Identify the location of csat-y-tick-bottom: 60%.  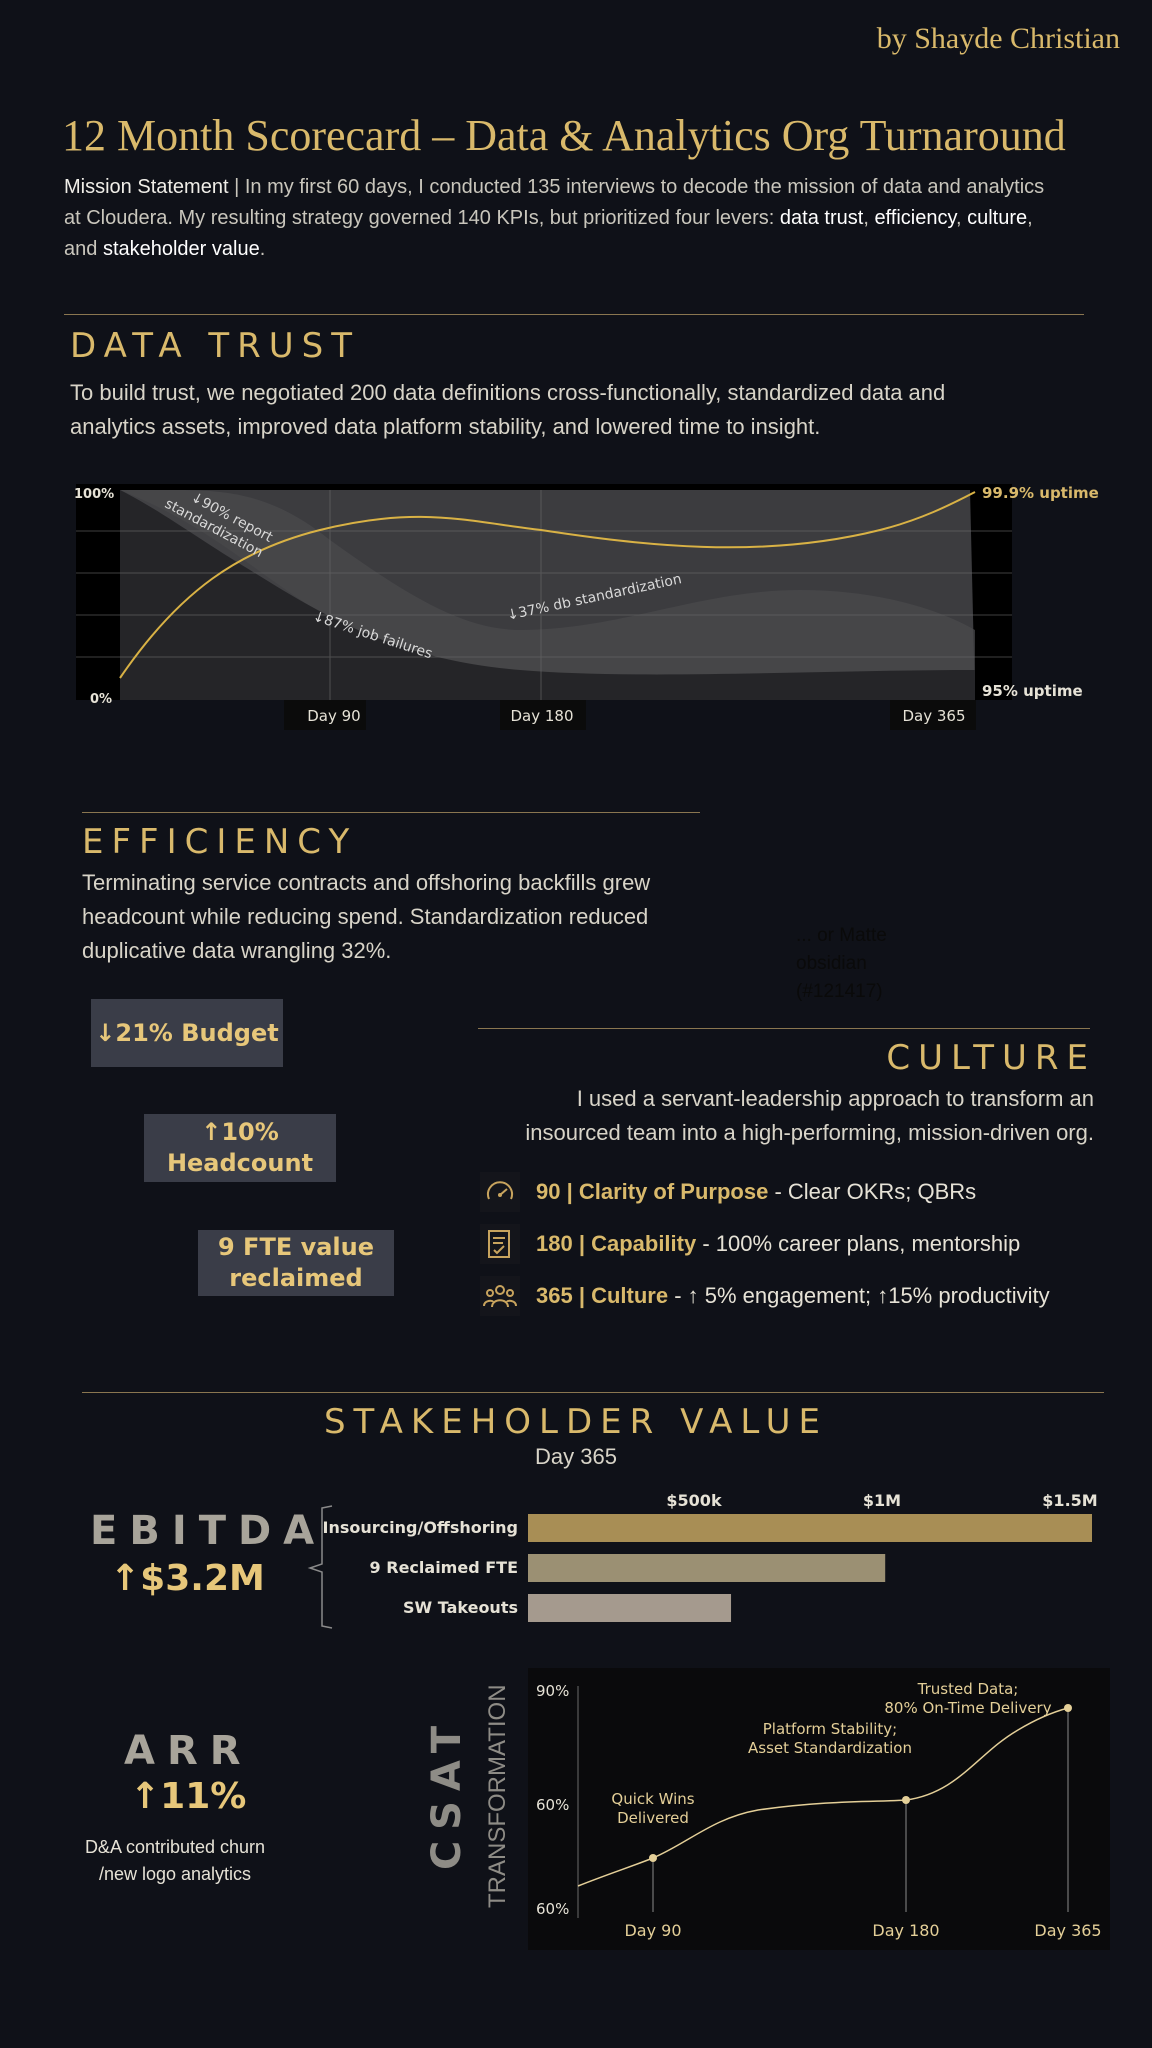
(552, 1909).